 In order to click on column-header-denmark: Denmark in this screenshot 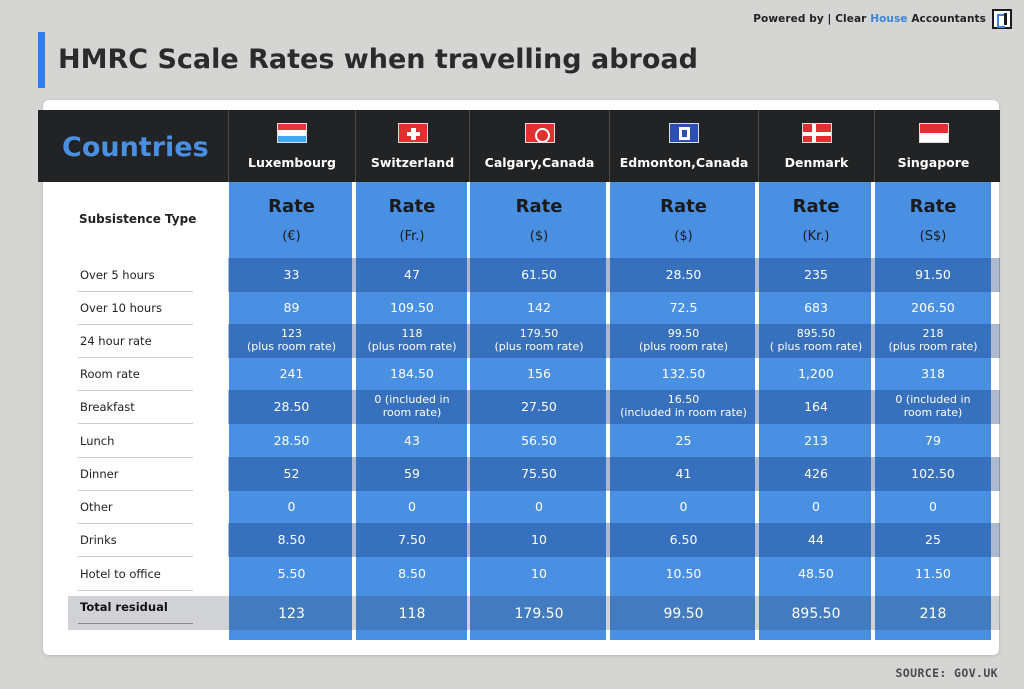, I will do `click(816, 146)`.